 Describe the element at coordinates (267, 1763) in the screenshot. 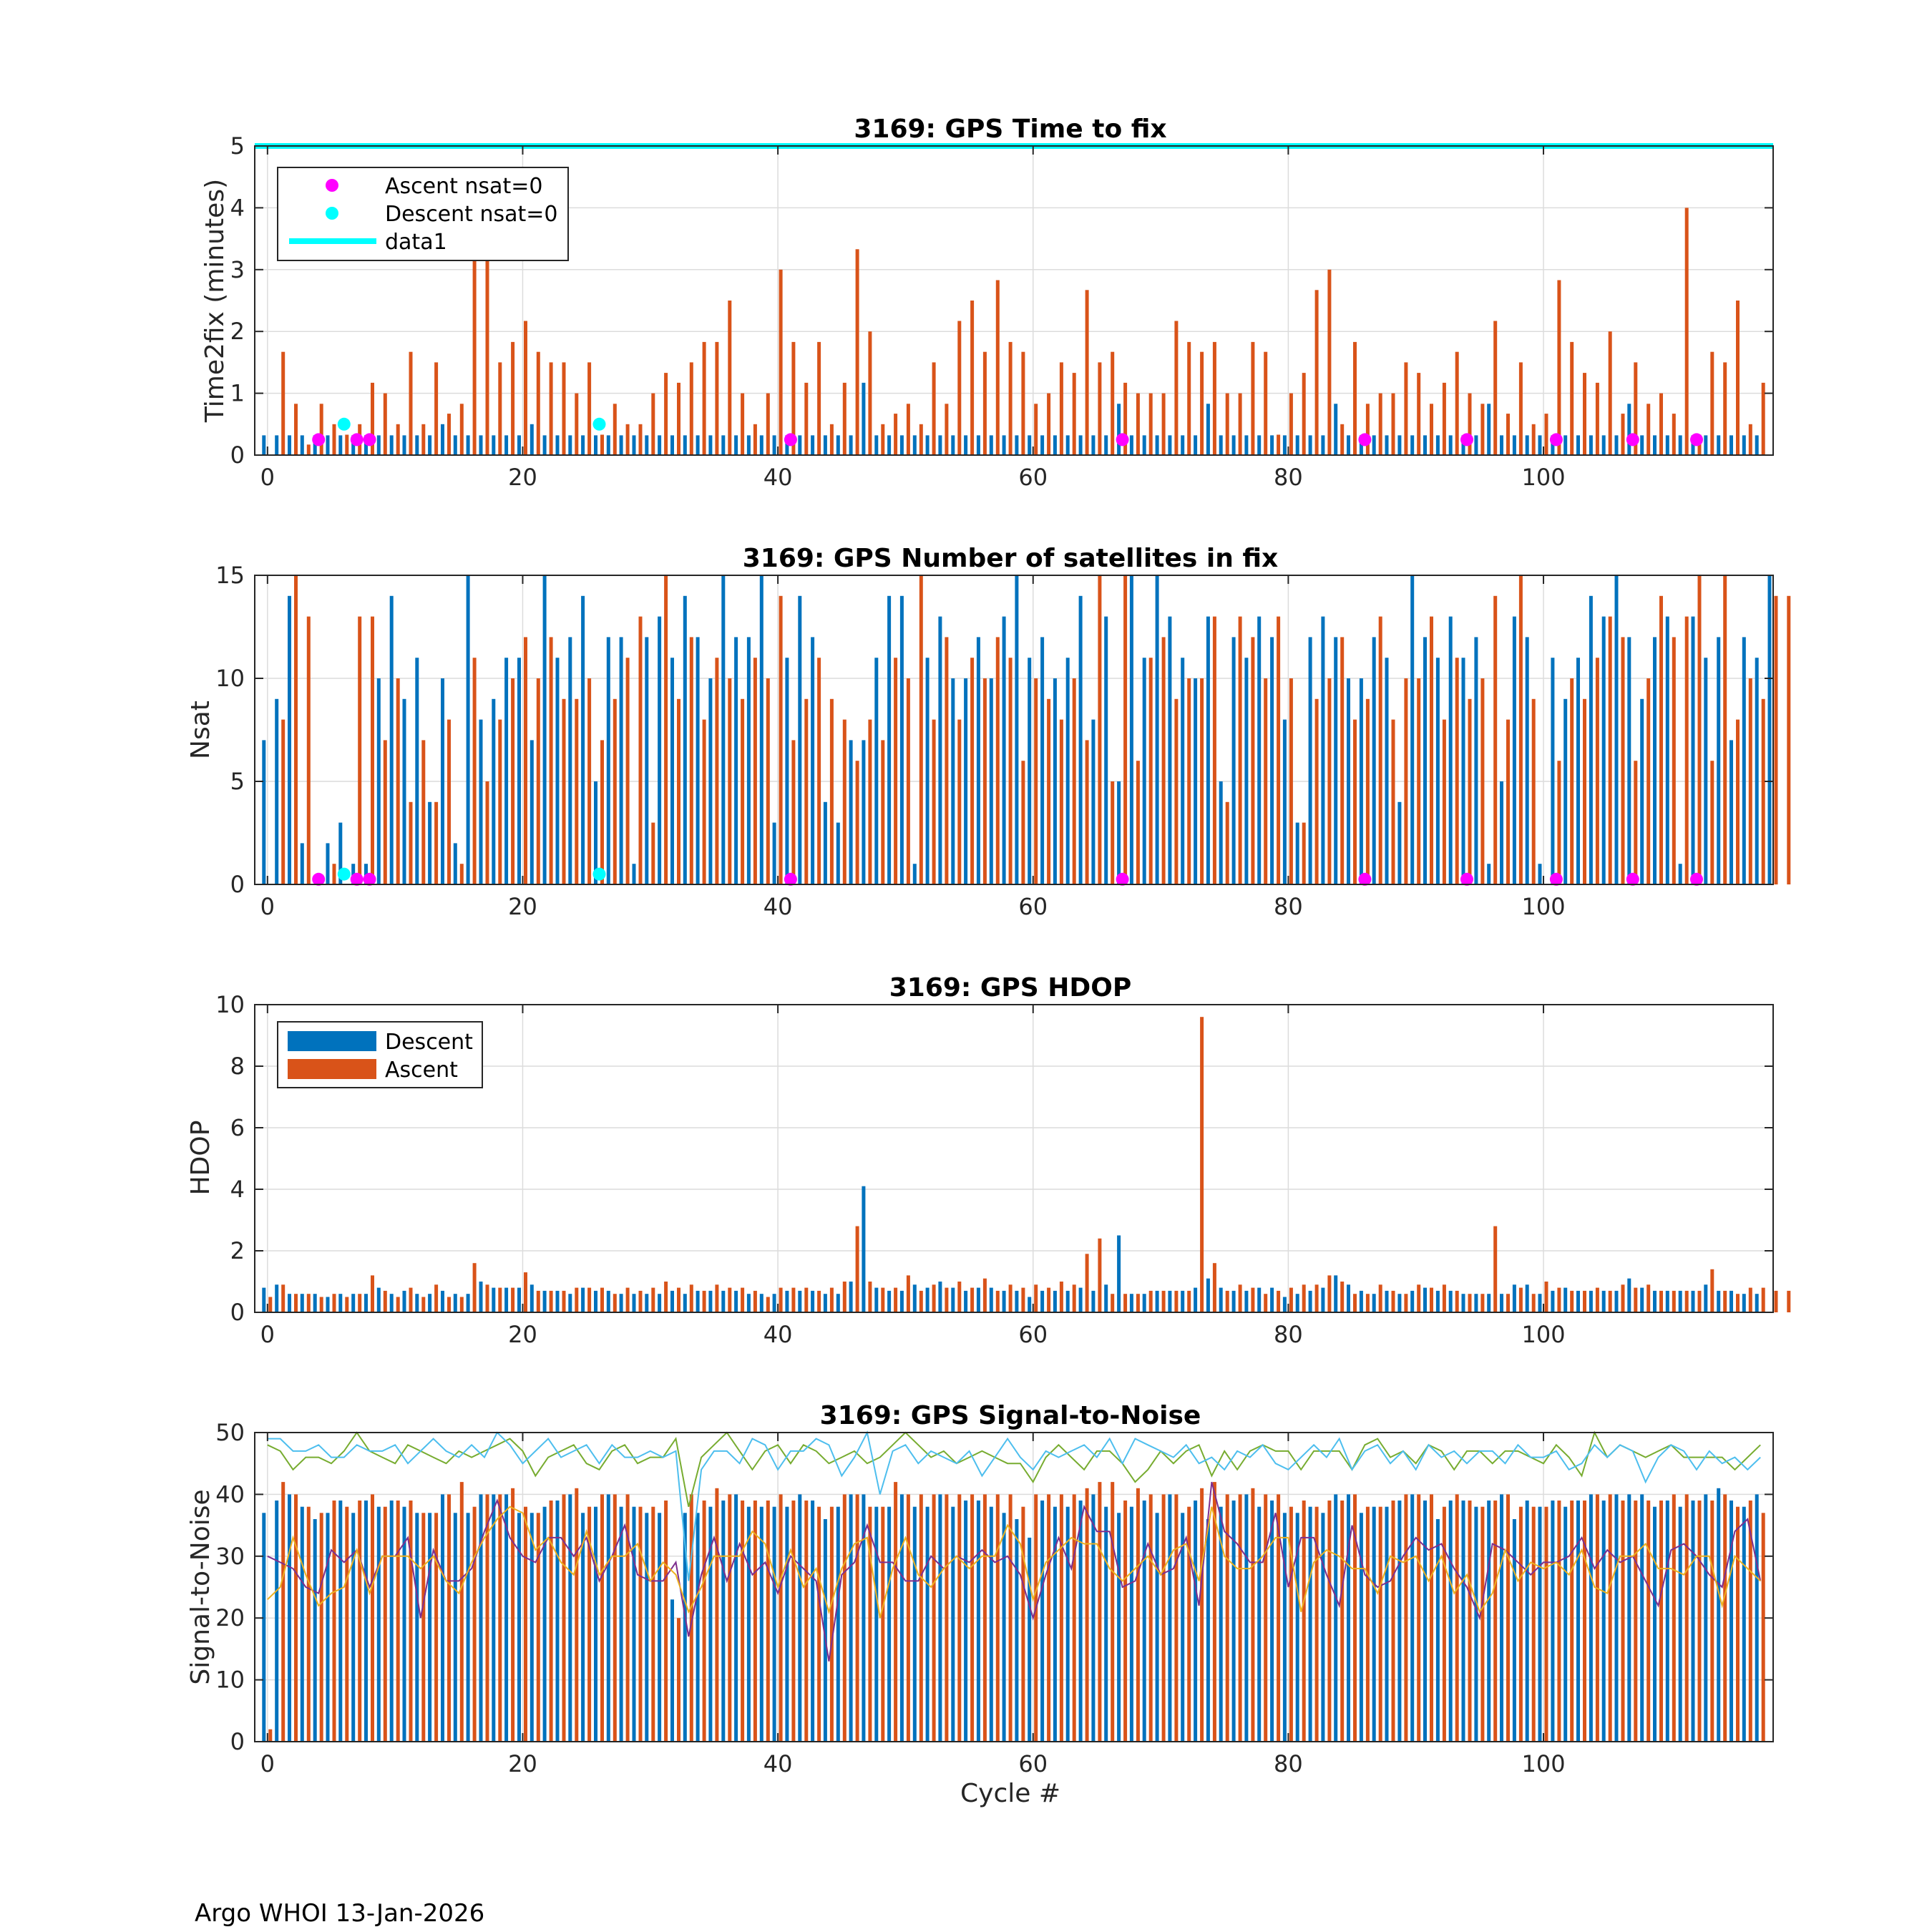

I see `x-tick-label: 0` at that location.